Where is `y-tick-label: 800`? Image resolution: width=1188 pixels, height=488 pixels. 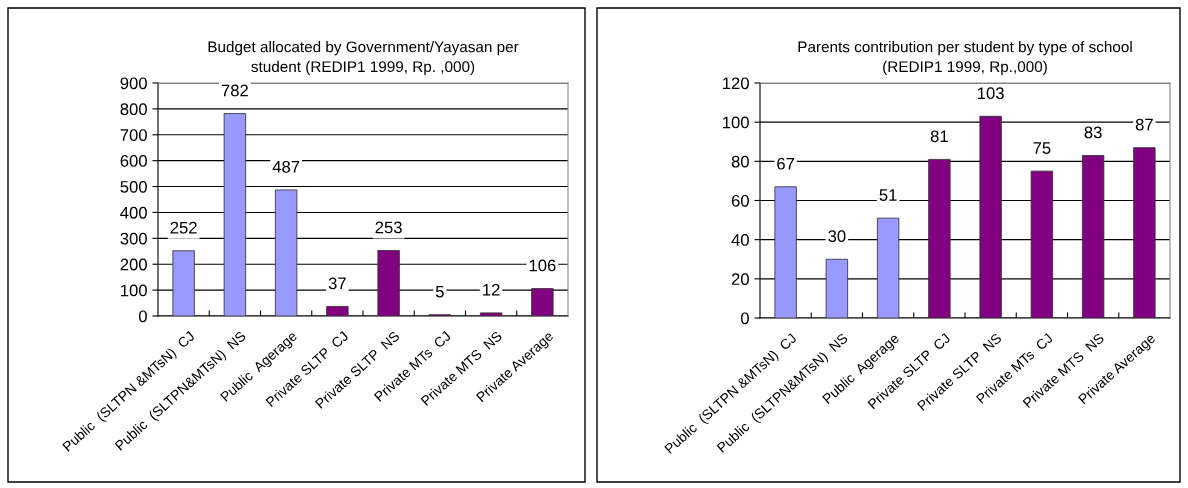 y-tick-label: 800 is located at coordinates (133, 109).